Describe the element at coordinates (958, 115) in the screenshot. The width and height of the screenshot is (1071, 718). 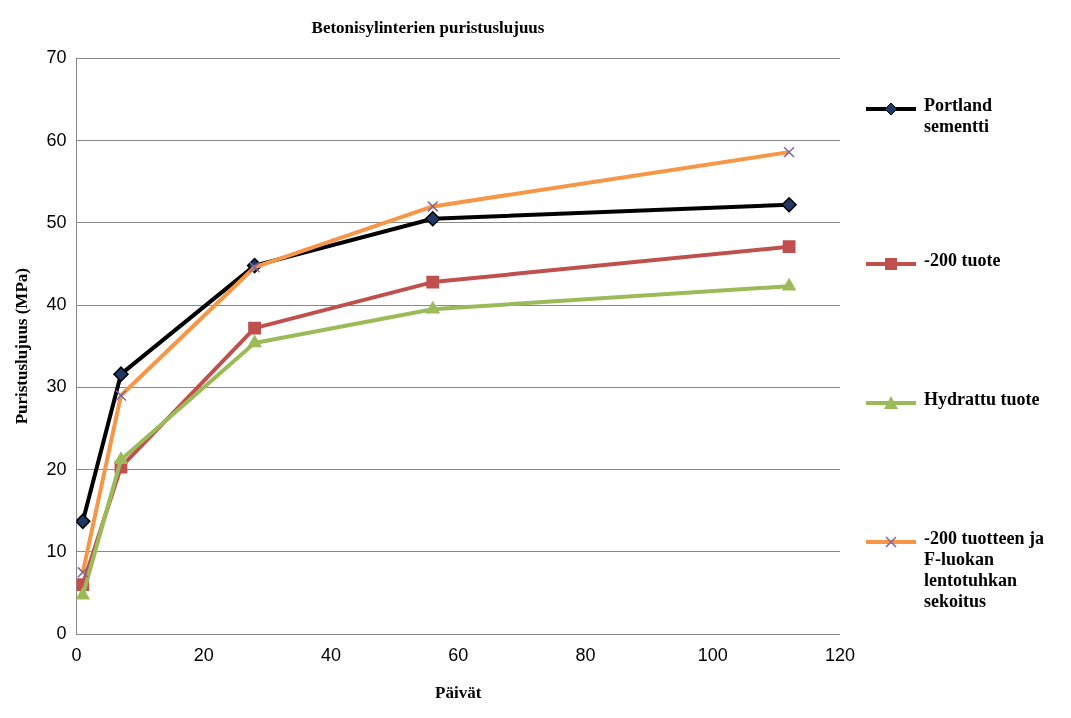
I see `legend-label: Portland sementti` at that location.